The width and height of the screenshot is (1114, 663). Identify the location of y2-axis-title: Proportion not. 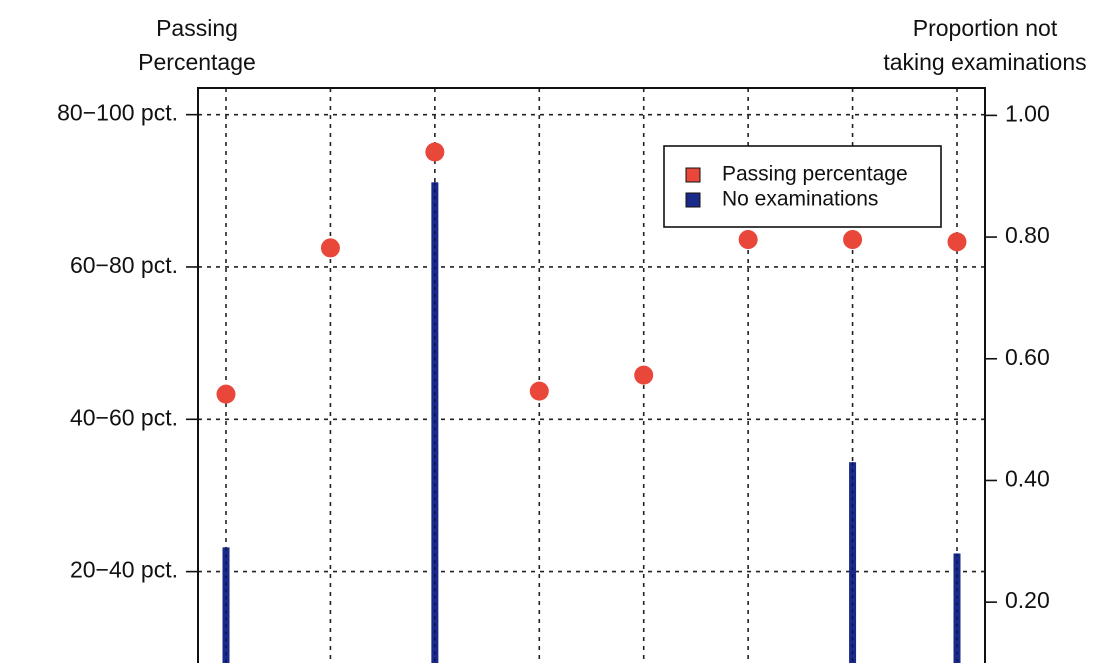
(985, 28).